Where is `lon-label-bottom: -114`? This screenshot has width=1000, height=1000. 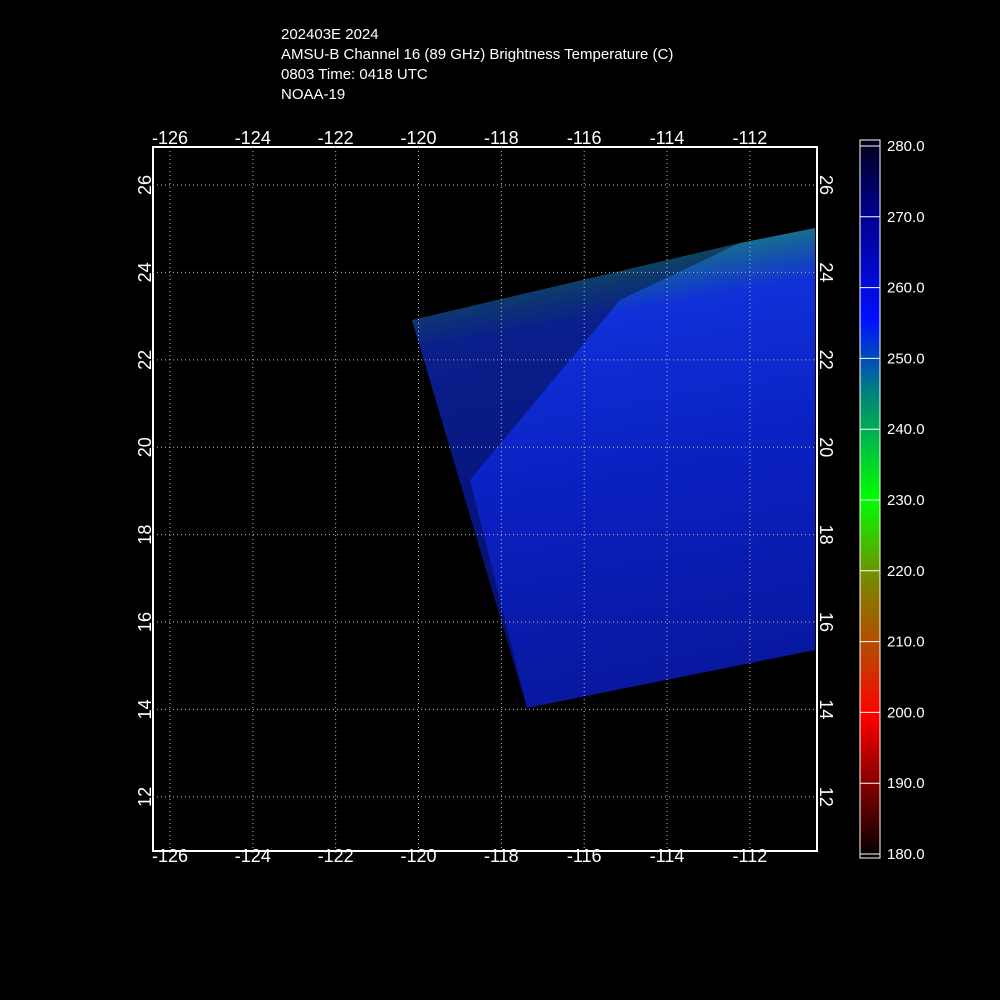
lon-label-bottom: -114 is located at coordinates (667, 856).